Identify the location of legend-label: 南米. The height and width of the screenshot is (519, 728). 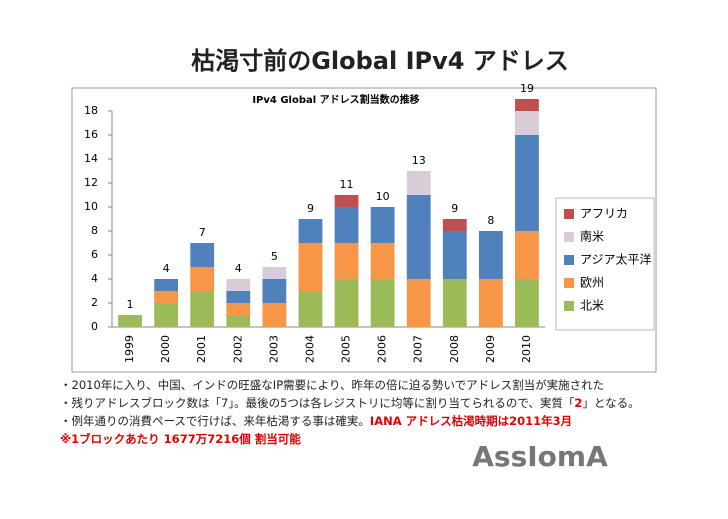
(592, 236).